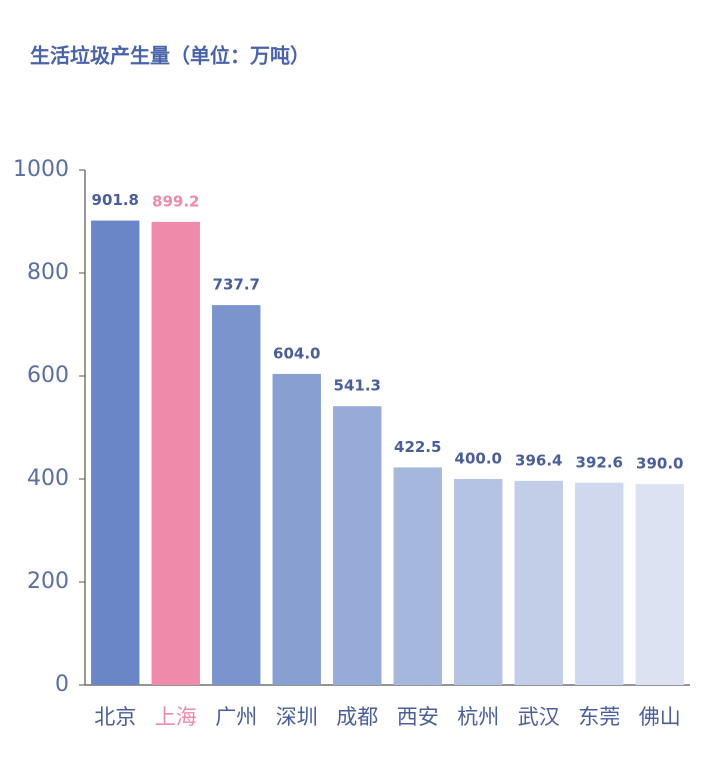 The width and height of the screenshot is (716, 771). What do you see at coordinates (115, 200) in the screenshot?
I see `value-label: 901.8` at bounding box center [115, 200].